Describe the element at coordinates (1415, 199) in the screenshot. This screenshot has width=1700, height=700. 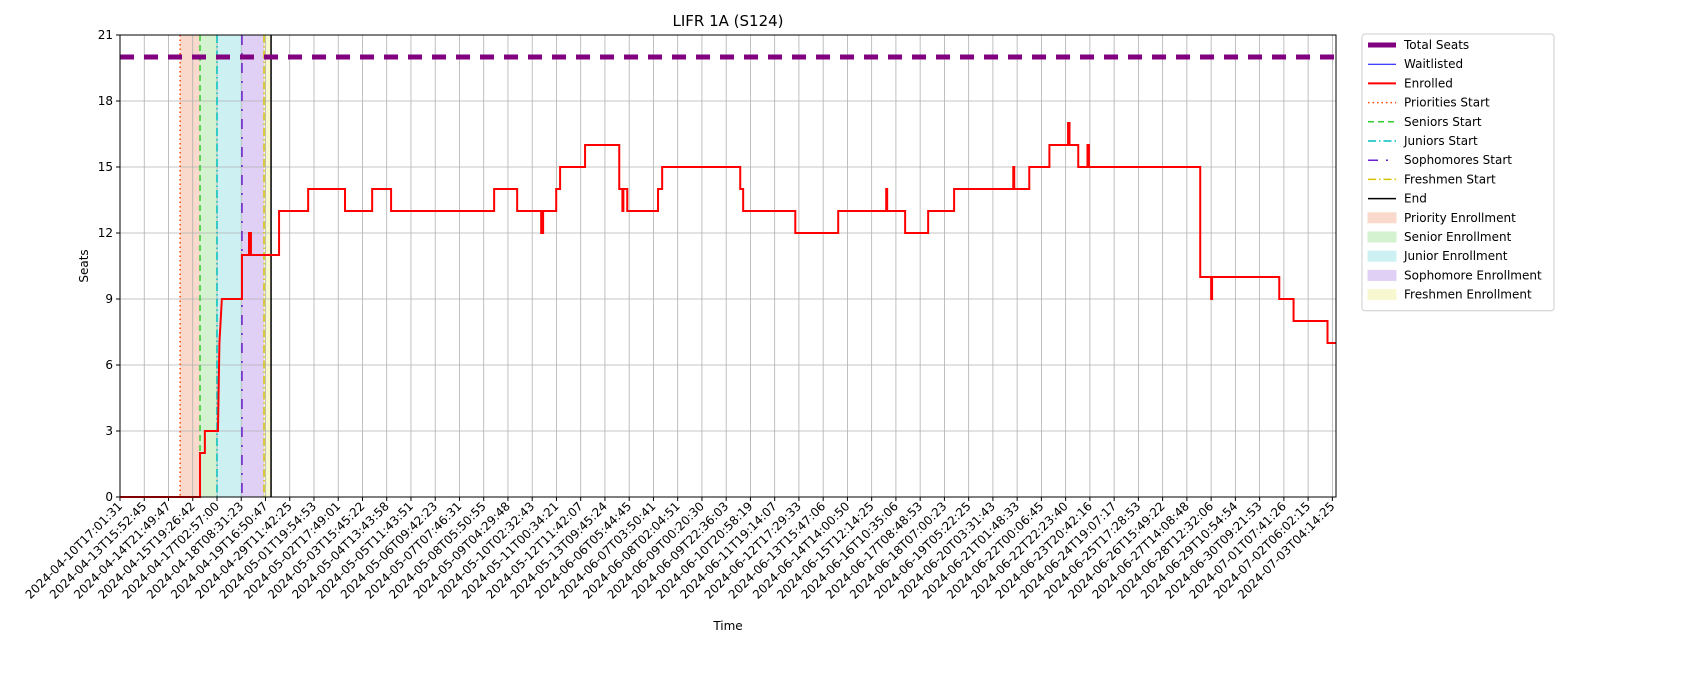
I see `legend-label: End` at that location.